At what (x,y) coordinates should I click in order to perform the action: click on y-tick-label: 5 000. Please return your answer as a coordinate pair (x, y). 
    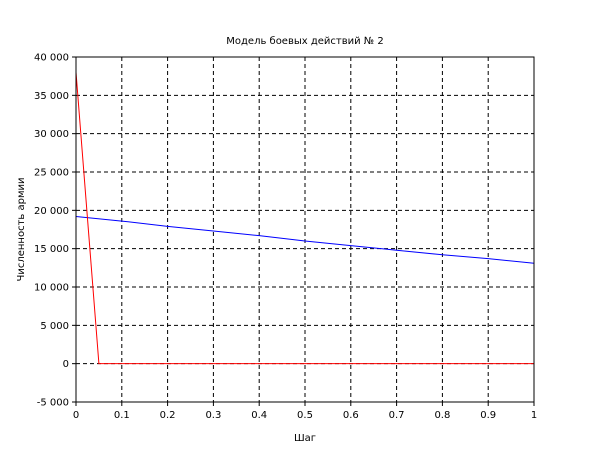
    Looking at the image, I should click on (54, 326).